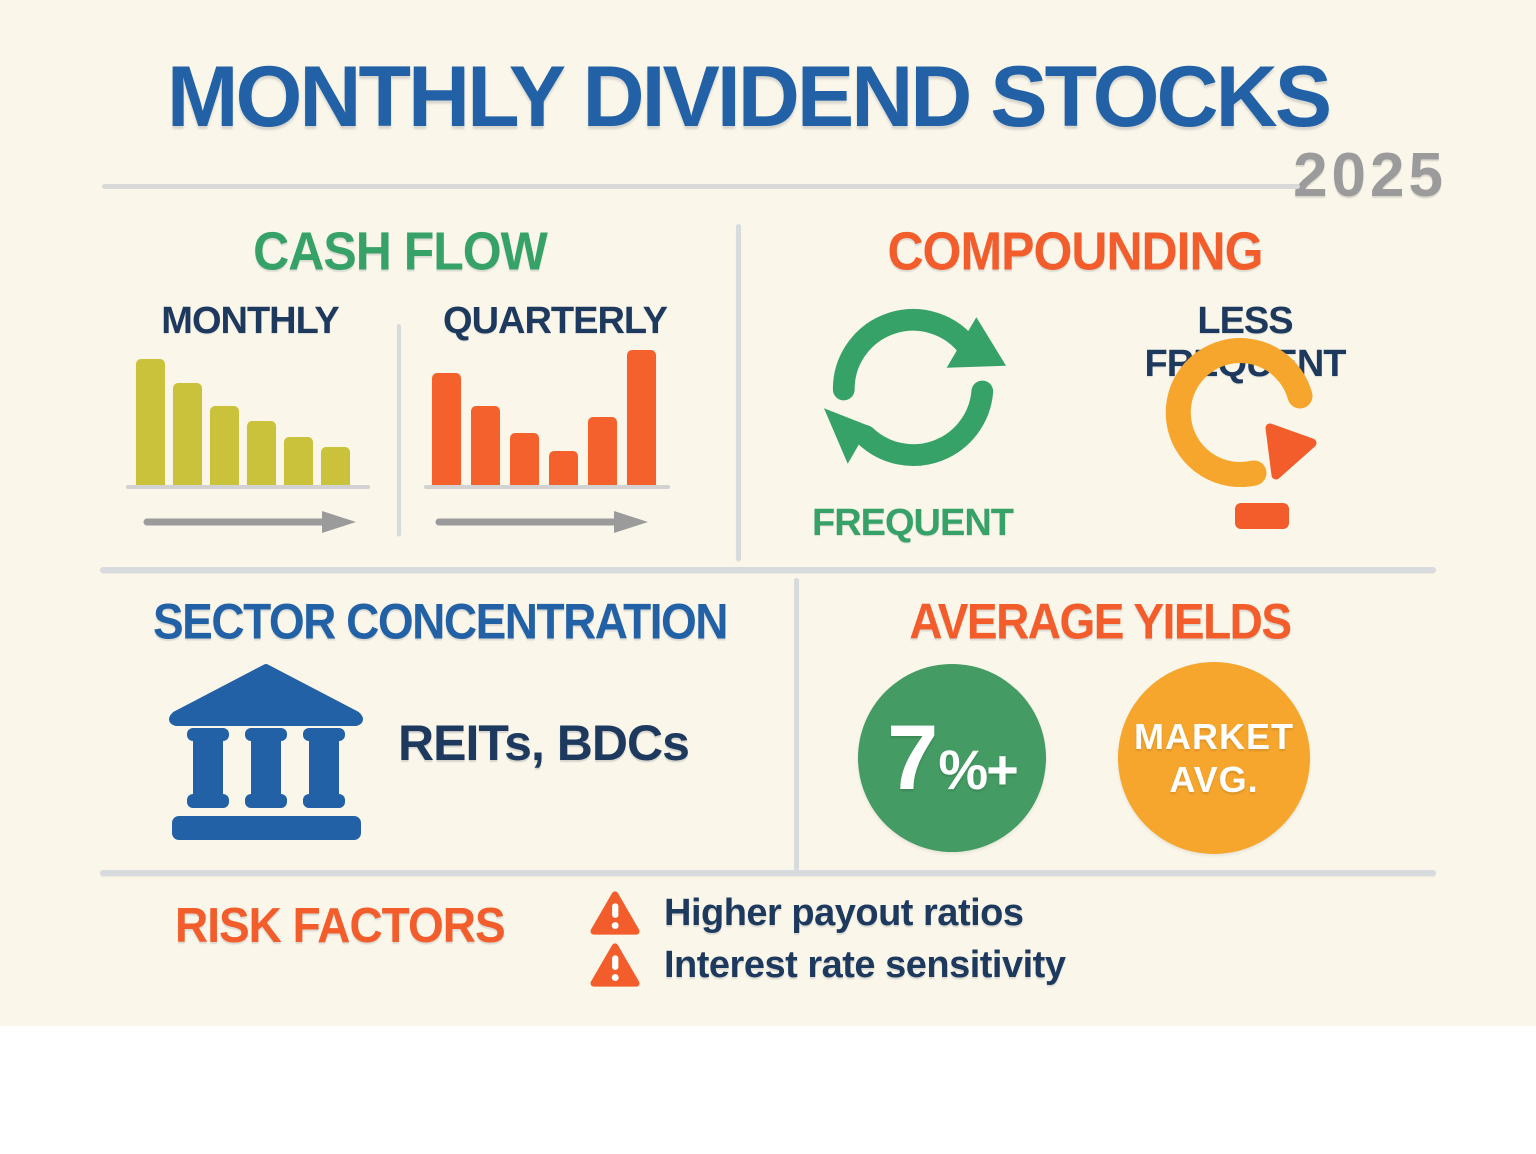 Image resolution: width=1536 pixels, height=1154 pixels. What do you see at coordinates (915, 387) in the screenshot?
I see `refresh-cycle-icon` at bounding box center [915, 387].